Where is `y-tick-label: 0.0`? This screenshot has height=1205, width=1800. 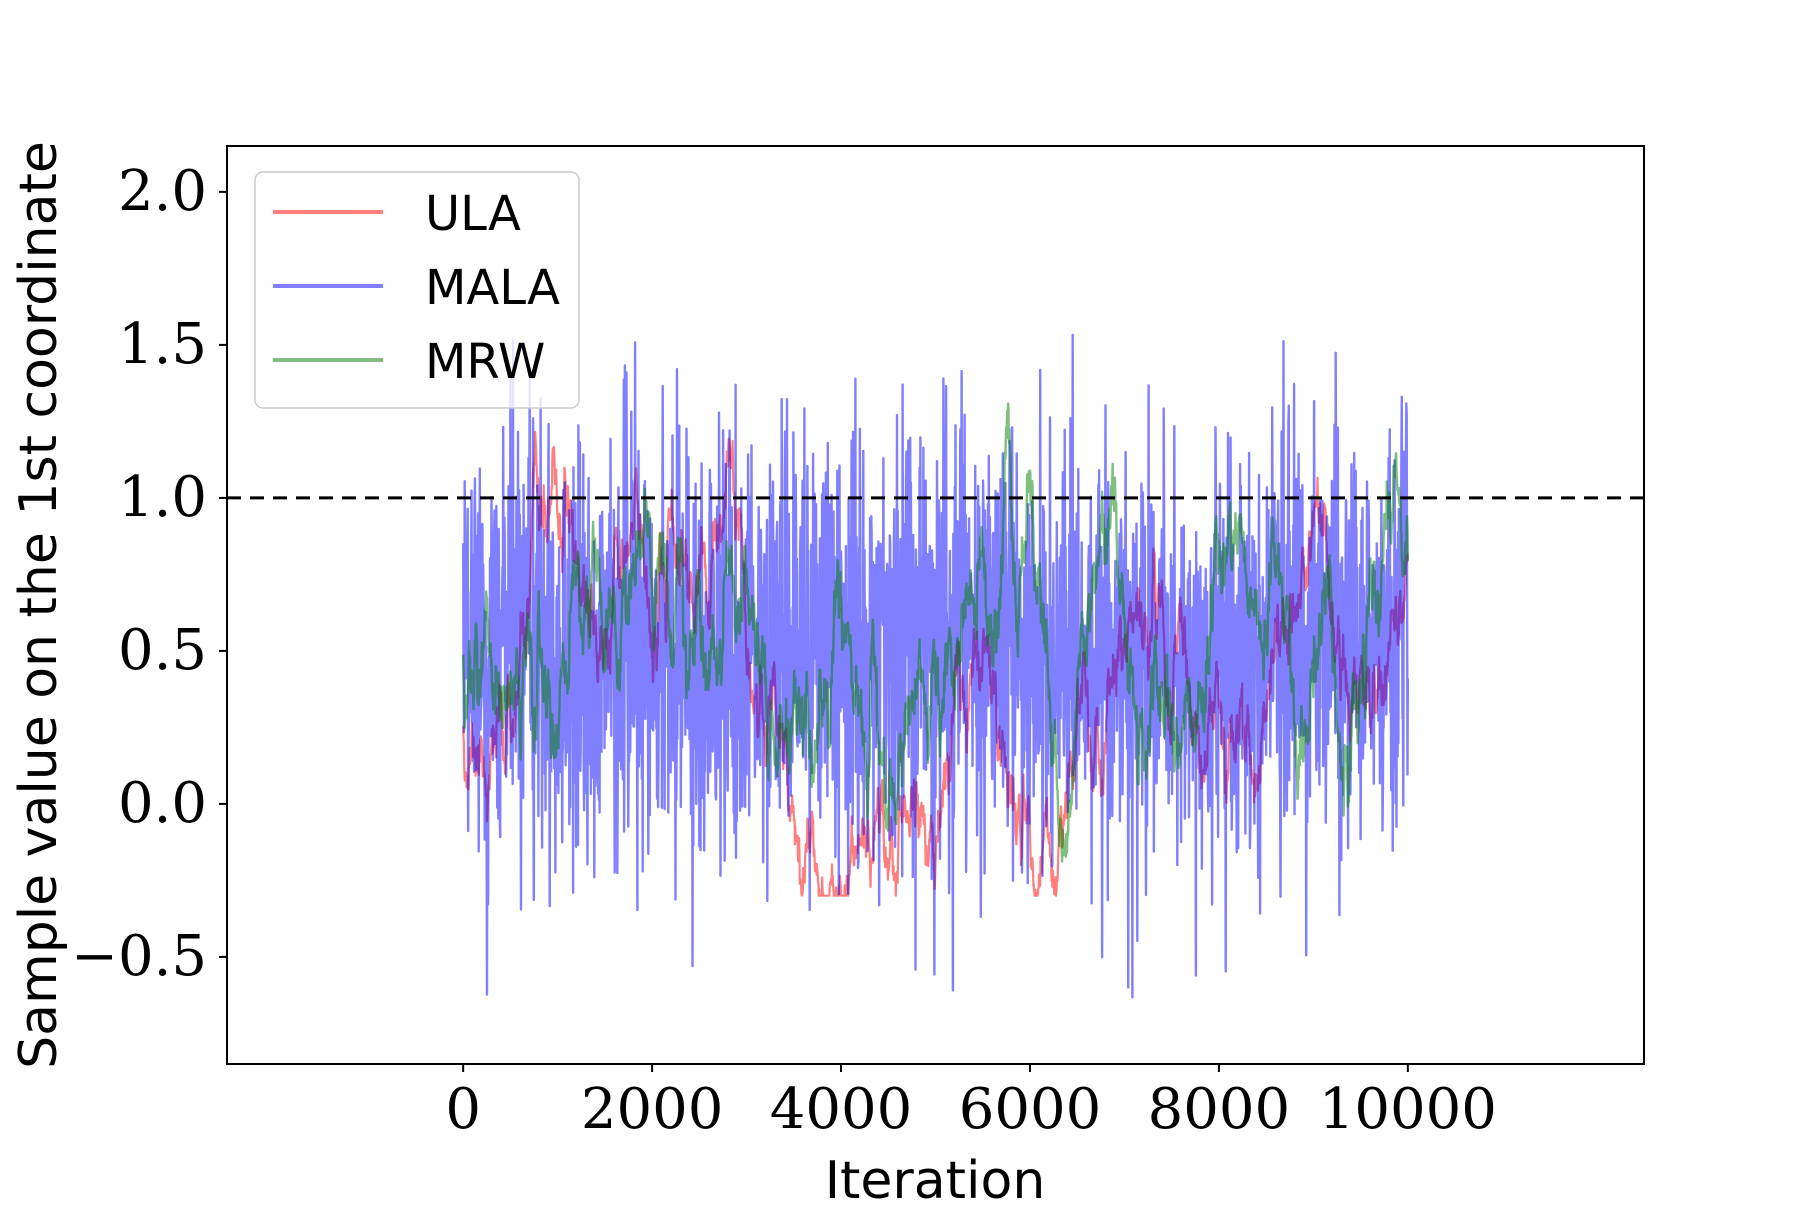 y-tick-label: 0.0 is located at coordinates (162, 803).